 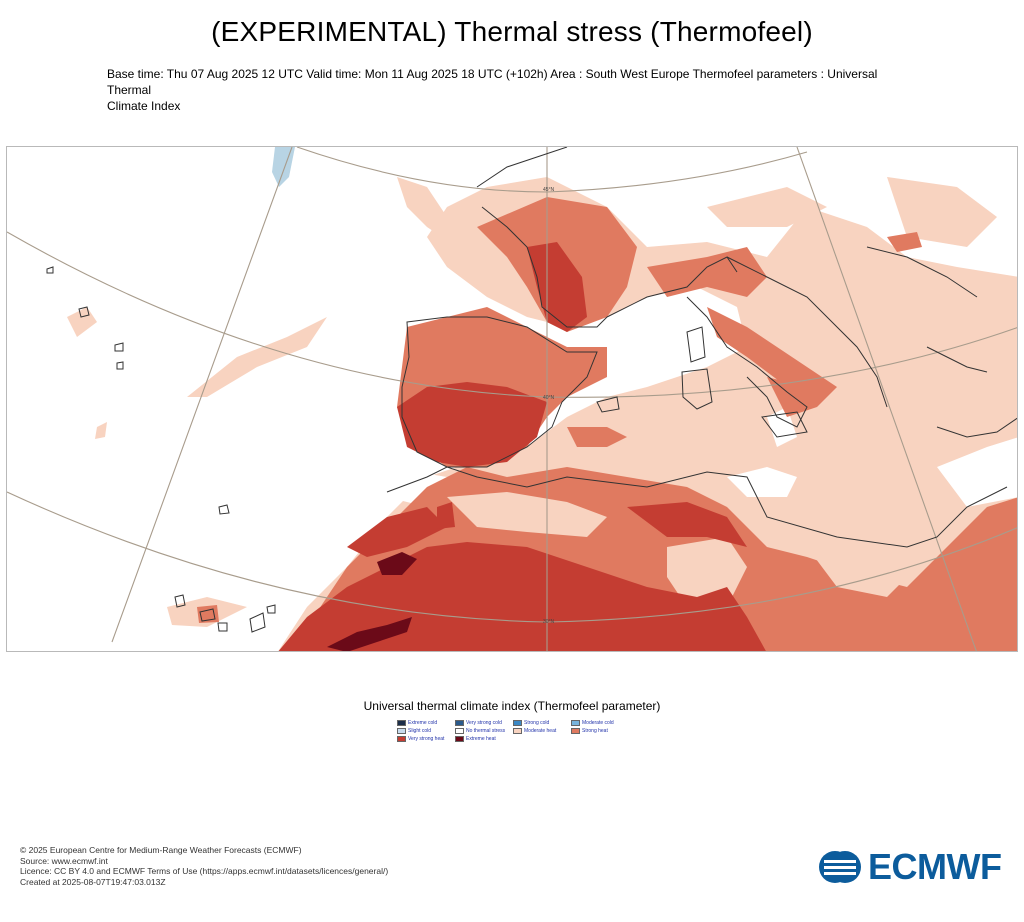 What do you see at coordinates (549, 398) in the screenshot?
I see `grid-label-40n: 40°N` at bounding box center [549, 398].